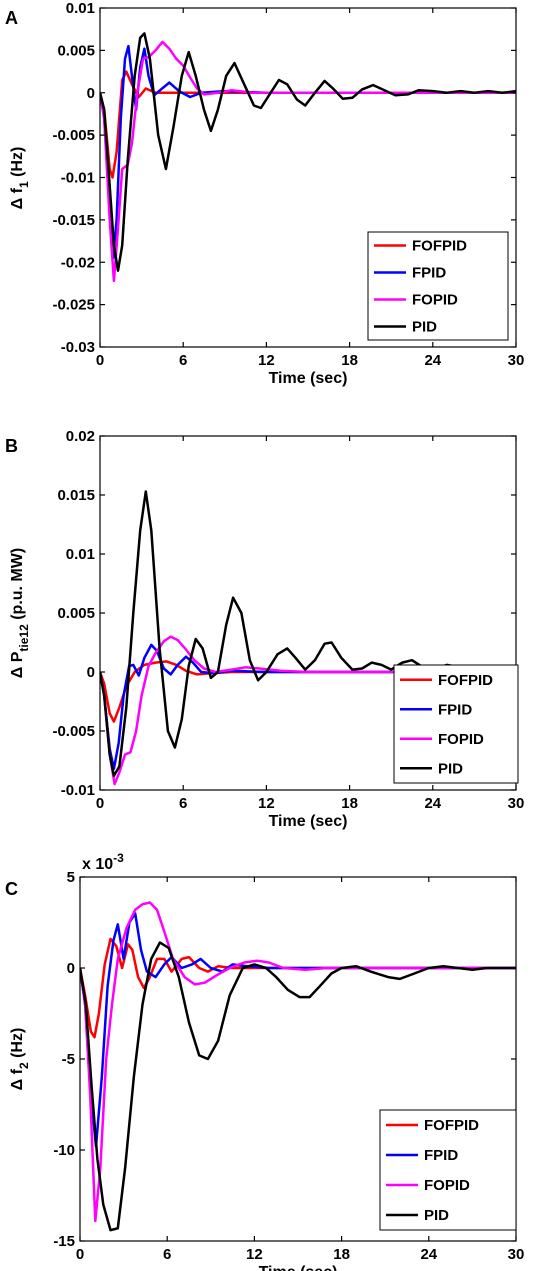  What do you see at coordinates (24, 184) in the screenshot?
I see `y-axis-label-subscript: 1` at bounding box center [24, 184].